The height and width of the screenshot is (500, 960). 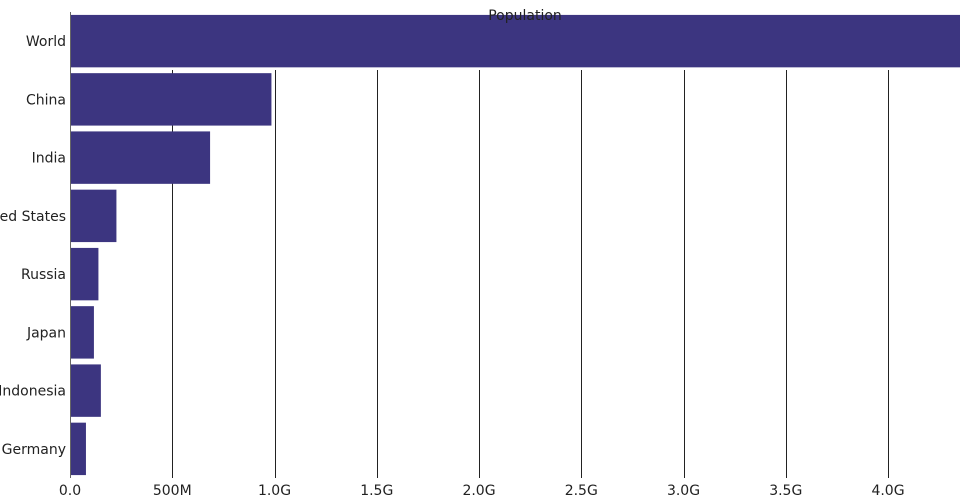 What do you see at coordinates (376, 491) in the screenshot?
I see `x-tick-label: 1.5G` at bounding box center [376, 491].